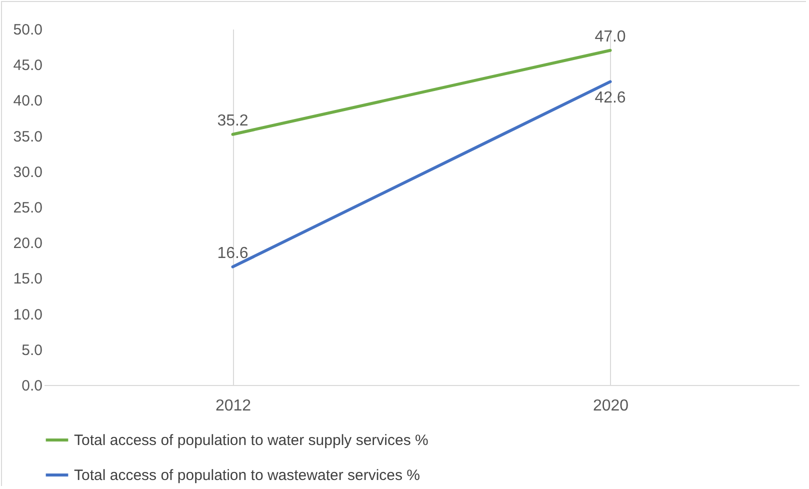 This screenshot has height=489, width=809. What do you see at coordinates (27, 30) in the screenshot?
I see `y-tick-label: 50.0` at bounding box center [27, 30].